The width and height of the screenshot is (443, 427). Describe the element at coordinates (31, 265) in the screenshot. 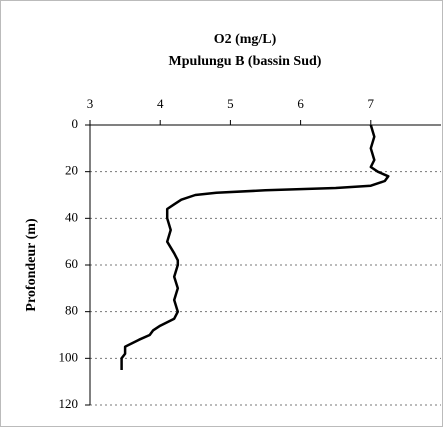

I see `y-axis-label: Profondeur (m)` at that location.